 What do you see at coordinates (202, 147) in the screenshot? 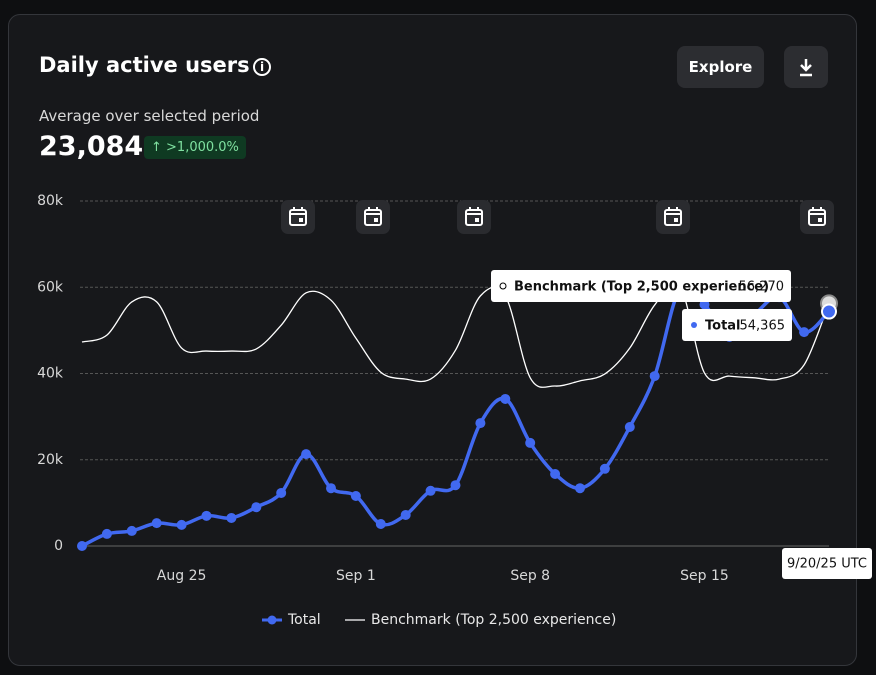
I see `change: >1,000.0%` at bounding box center [202, 147].